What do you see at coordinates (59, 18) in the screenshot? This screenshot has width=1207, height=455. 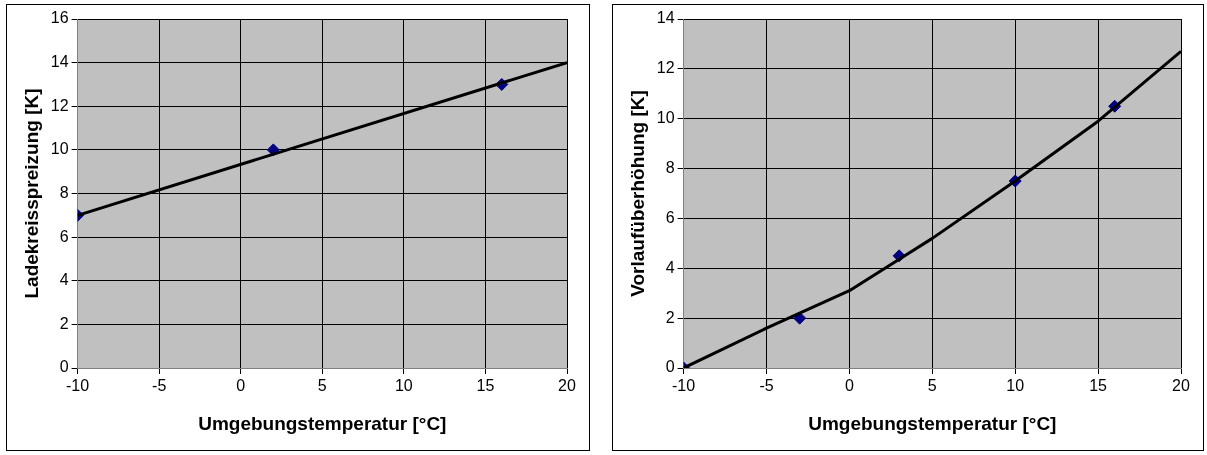 I see `y-tick-label: 16` at bounding box center [59, 18].